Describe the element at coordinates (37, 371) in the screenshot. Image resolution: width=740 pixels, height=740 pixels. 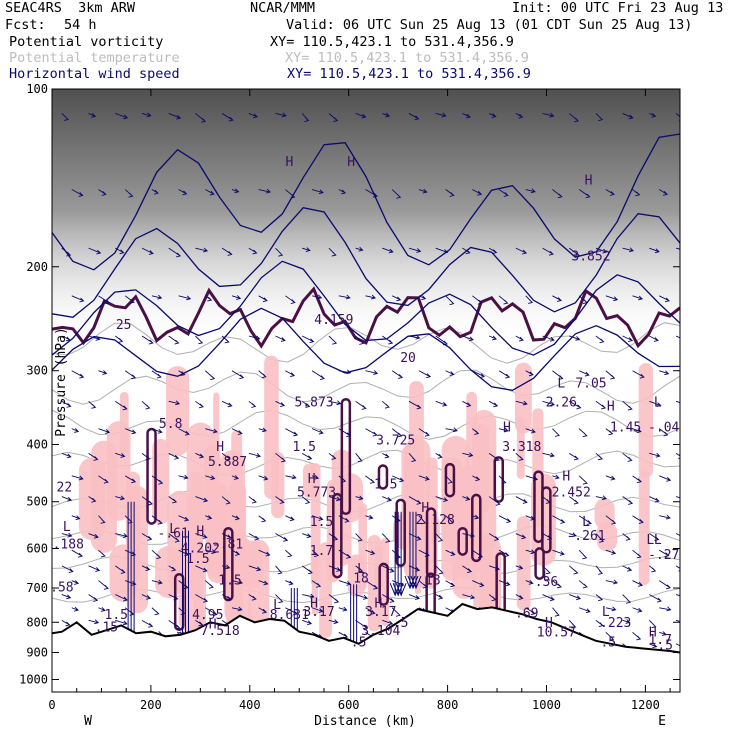
I see `y-tick-label: 300` at that location.